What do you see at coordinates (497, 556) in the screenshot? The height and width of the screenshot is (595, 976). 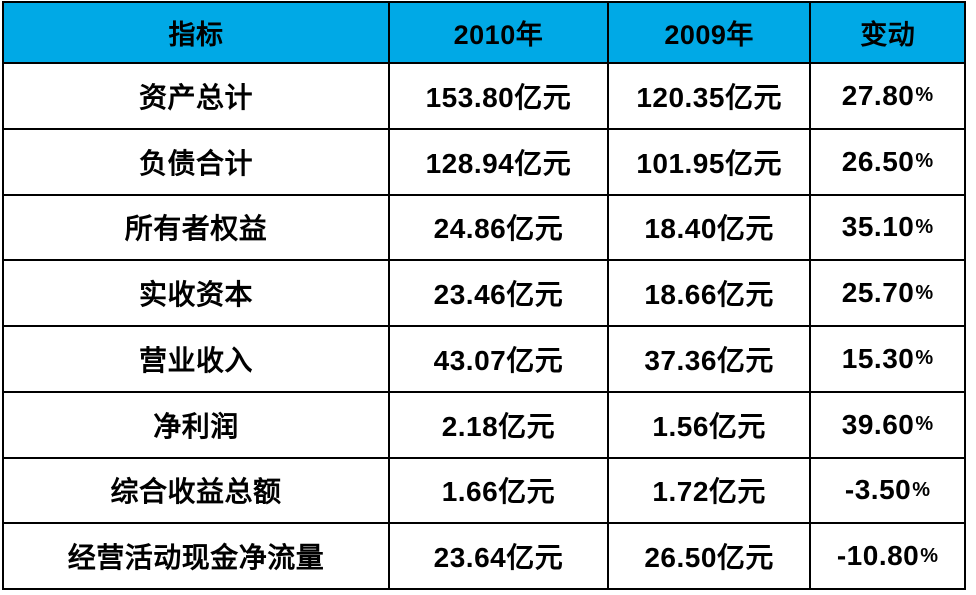 I see `row-value-2010: 23.64亿元` at bounding box center [497, 556].